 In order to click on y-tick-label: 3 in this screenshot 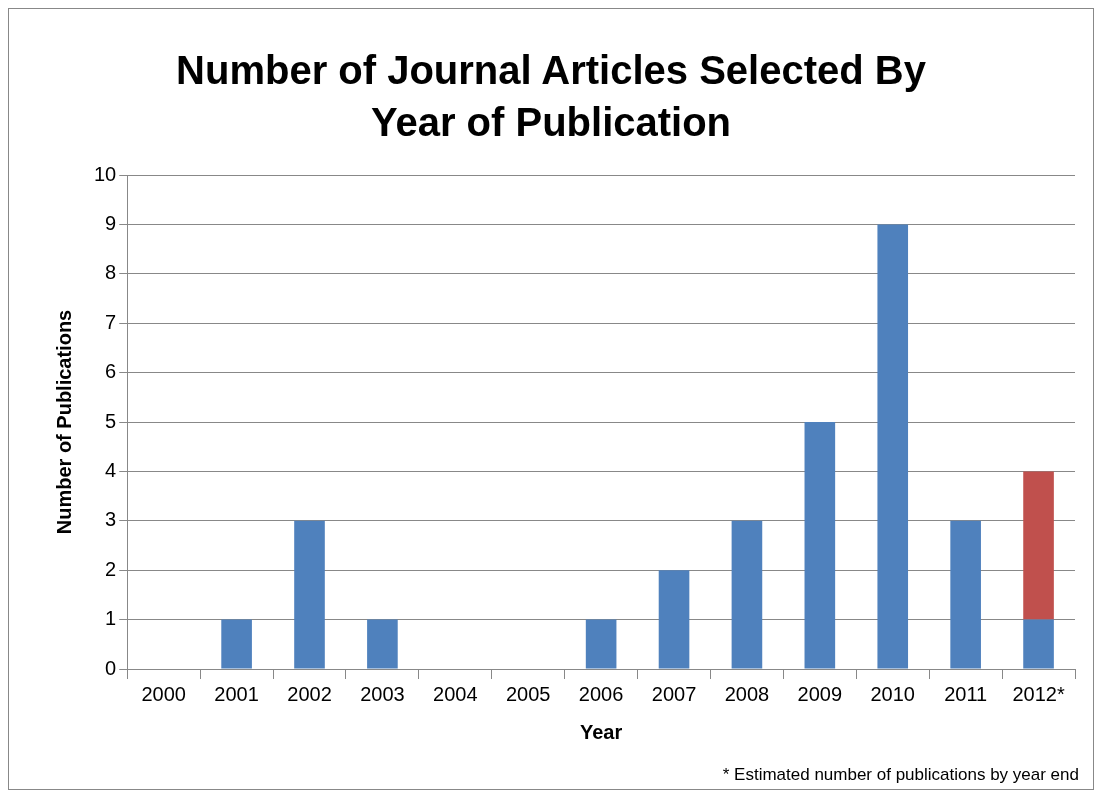, I will do `click(111, 519)`.